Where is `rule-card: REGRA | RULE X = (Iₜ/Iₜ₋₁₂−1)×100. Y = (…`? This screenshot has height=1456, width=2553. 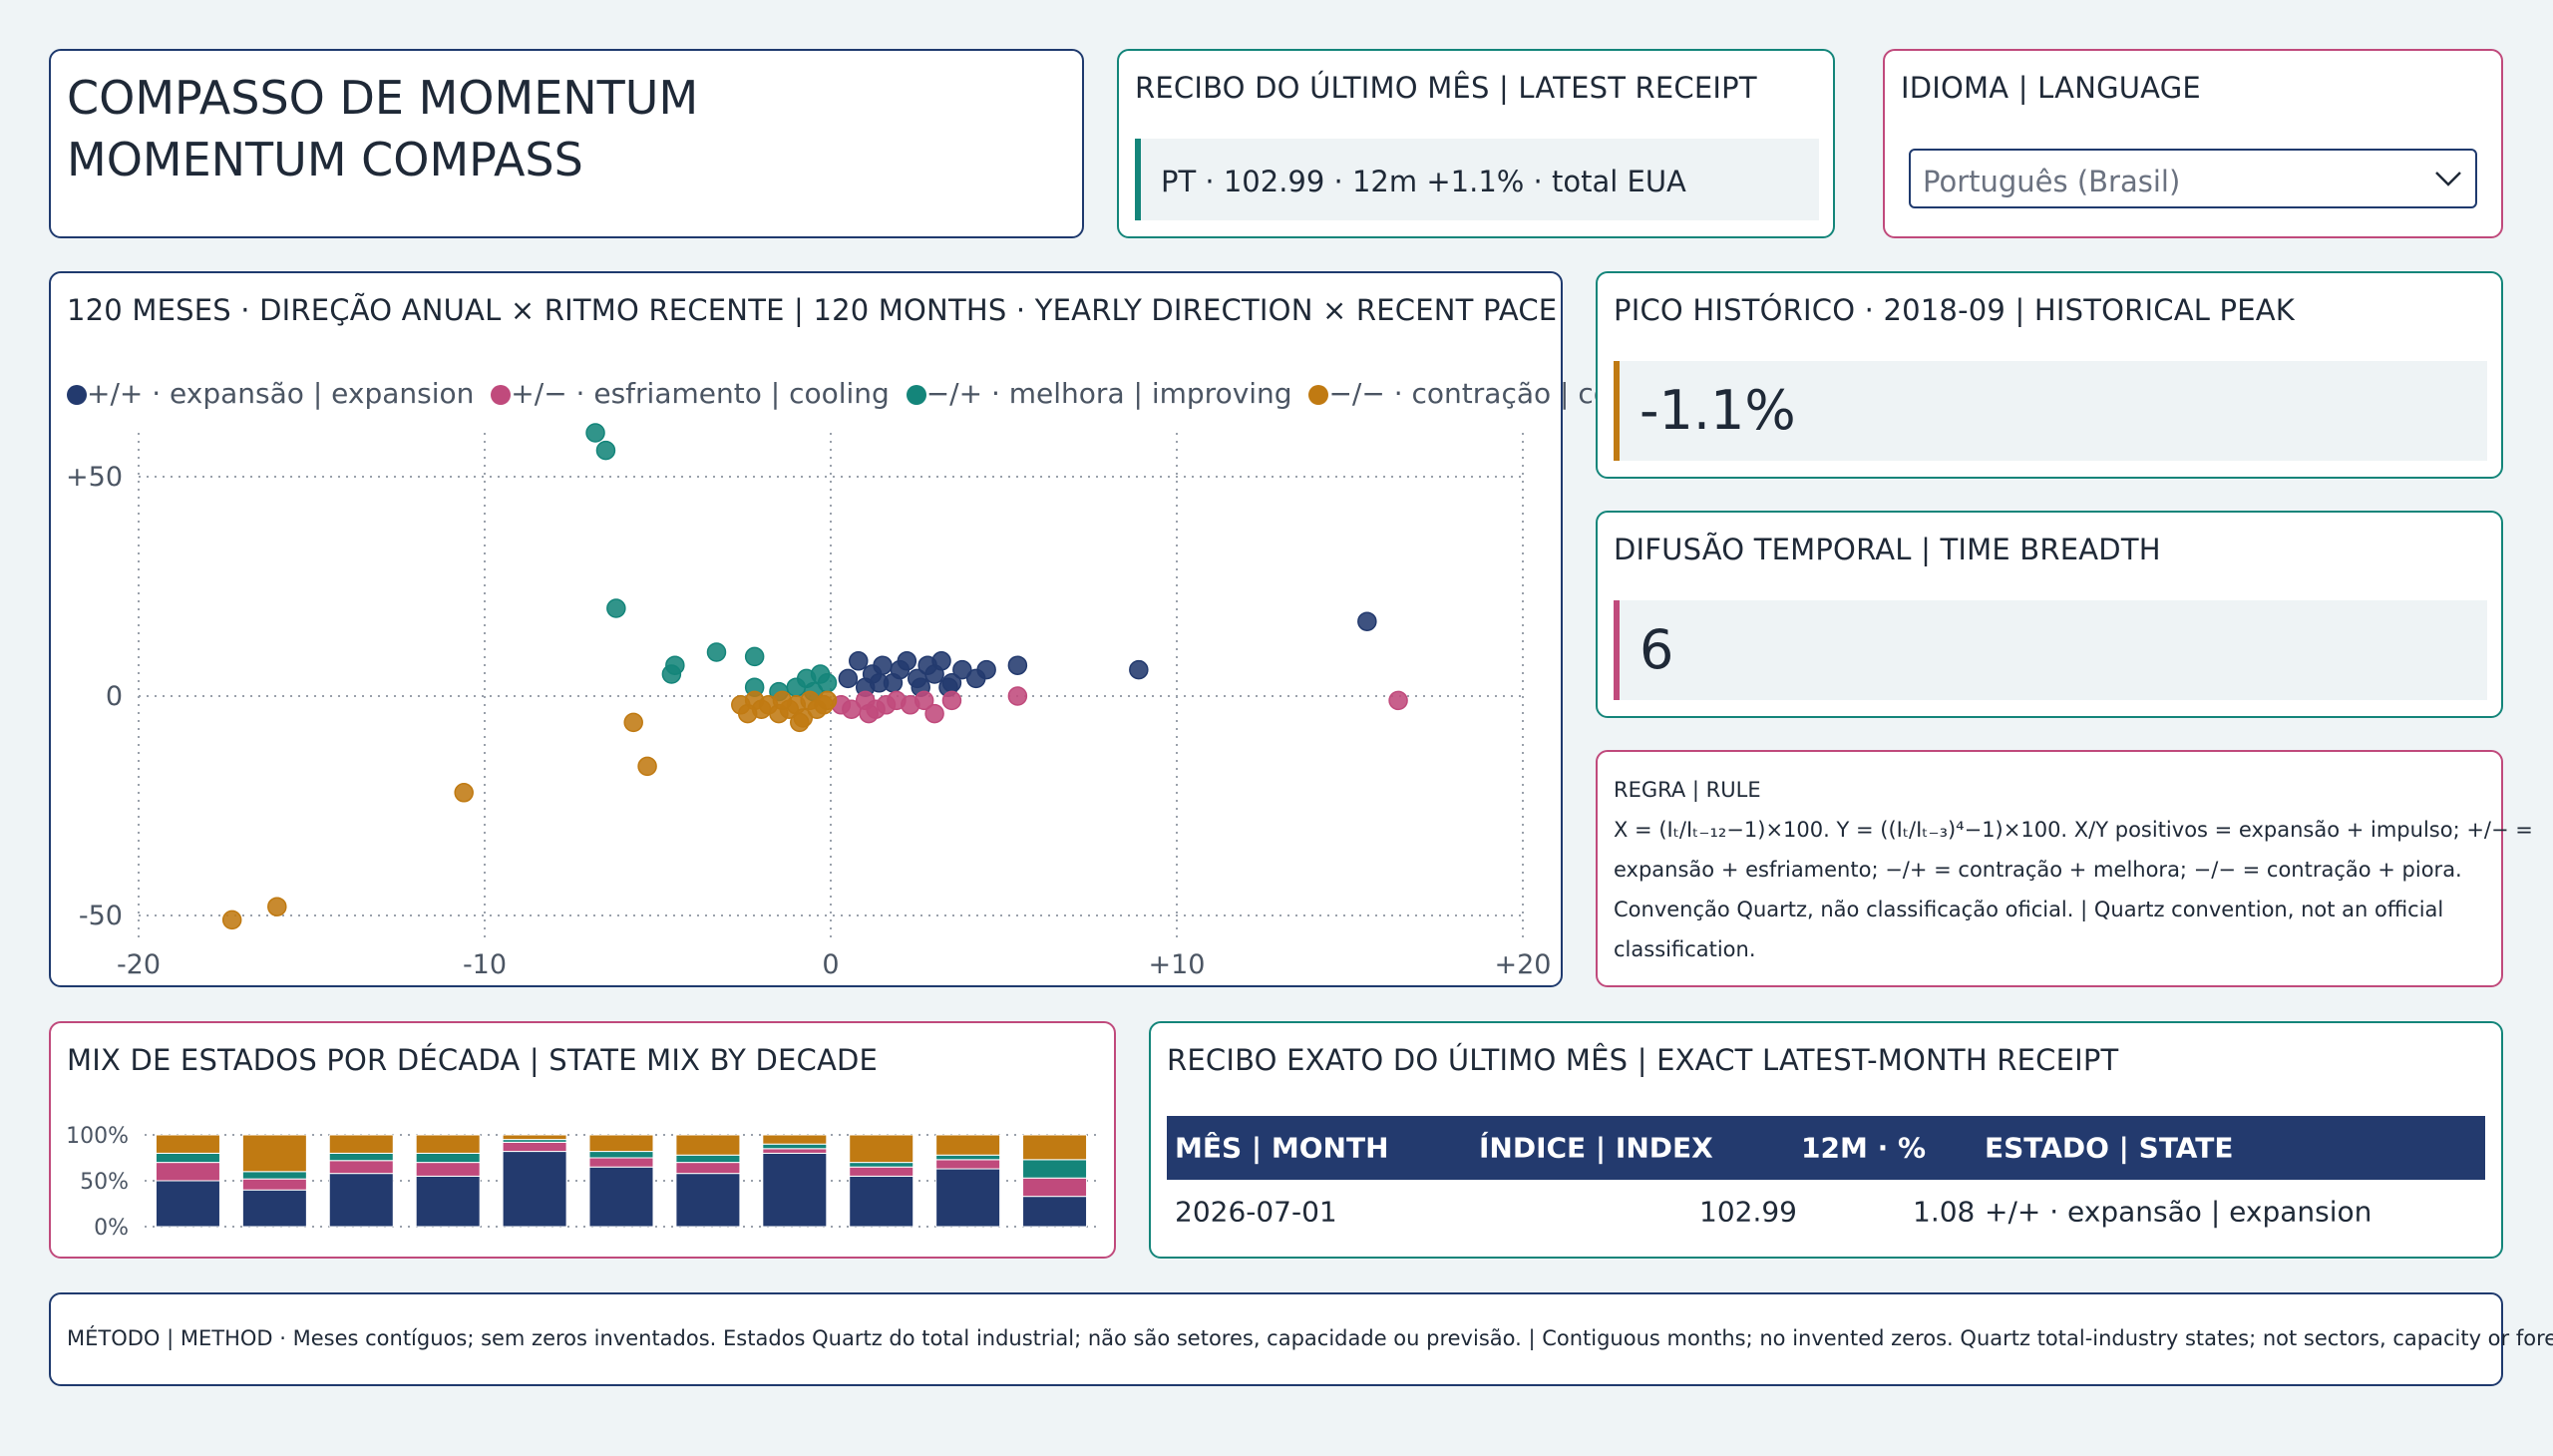
rule-card: REGRA | RULE X = (Iₜ/Iₜ₋₁₂−1)×100. Y = (… is located at coordinates (2064, 868).